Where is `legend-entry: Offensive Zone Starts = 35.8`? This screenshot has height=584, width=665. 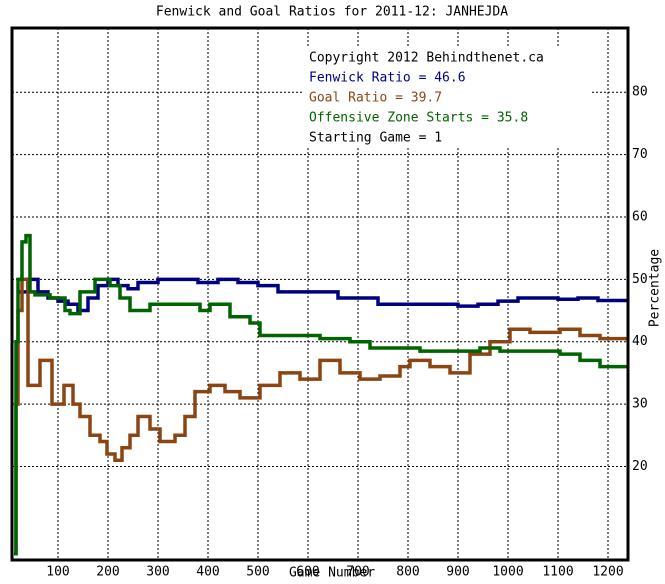 legend-entry: Offensive Zone Starts = 35.8 is located at coordinates (418, 118).